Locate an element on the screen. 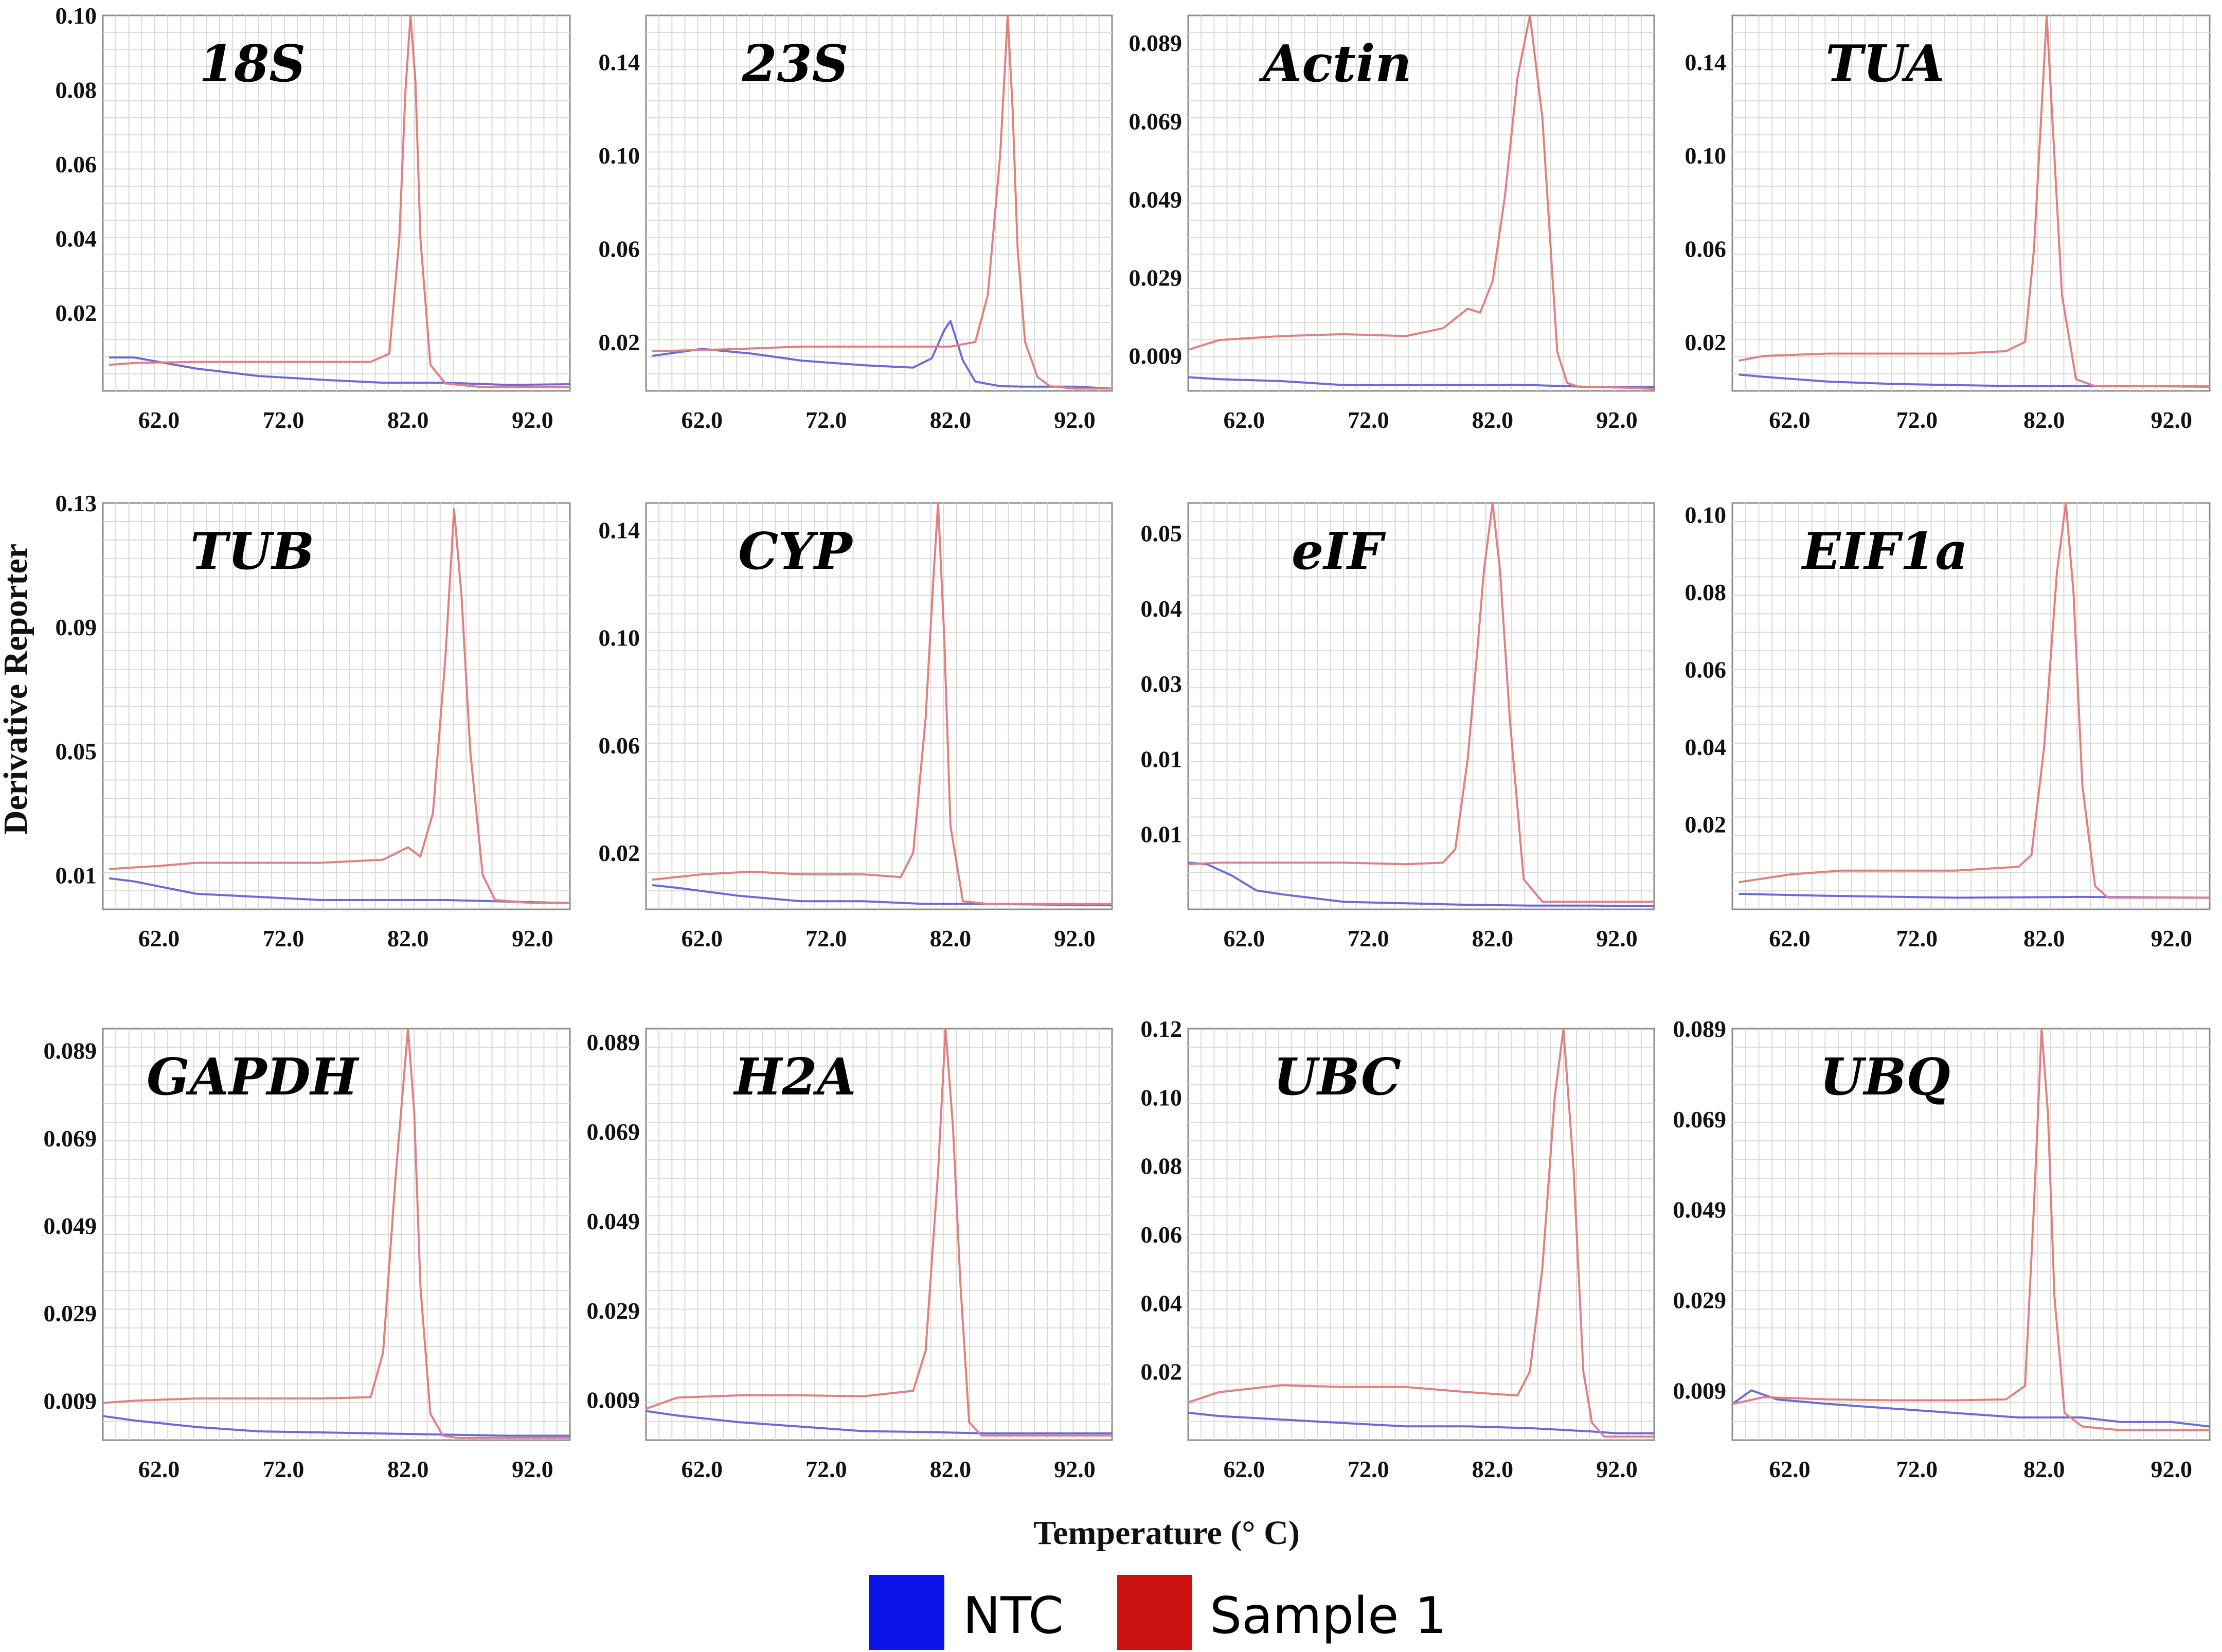 Image resolution: width=2222 pixels, height=1652 pixels. legend: NTC Sample 1 is located at coordinates (1158, 1612).